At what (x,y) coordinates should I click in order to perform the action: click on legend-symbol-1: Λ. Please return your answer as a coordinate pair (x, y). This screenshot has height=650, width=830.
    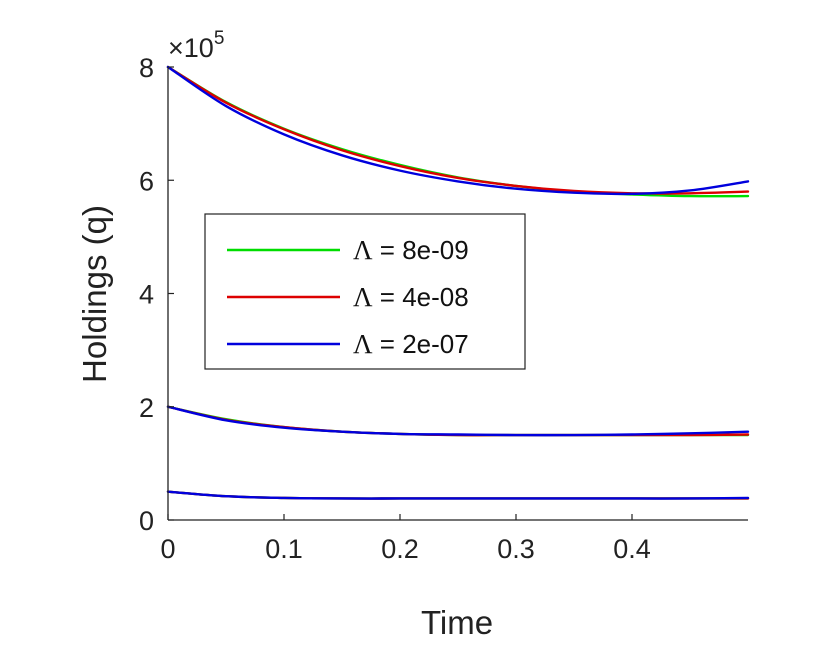
    Looking at the image, I should click on (363, 250).